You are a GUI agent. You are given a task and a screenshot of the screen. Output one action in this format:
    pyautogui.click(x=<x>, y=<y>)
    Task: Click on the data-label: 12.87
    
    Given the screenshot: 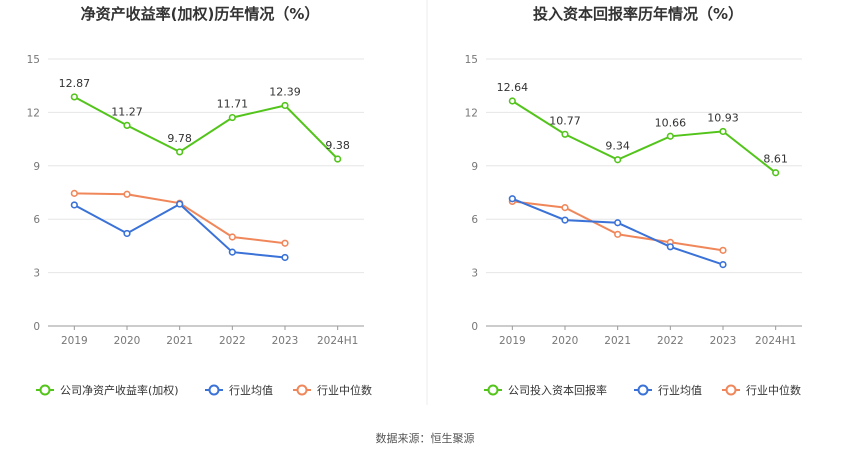 What is the action you would take?
    pyautogui.click(x=75, y=83)
    